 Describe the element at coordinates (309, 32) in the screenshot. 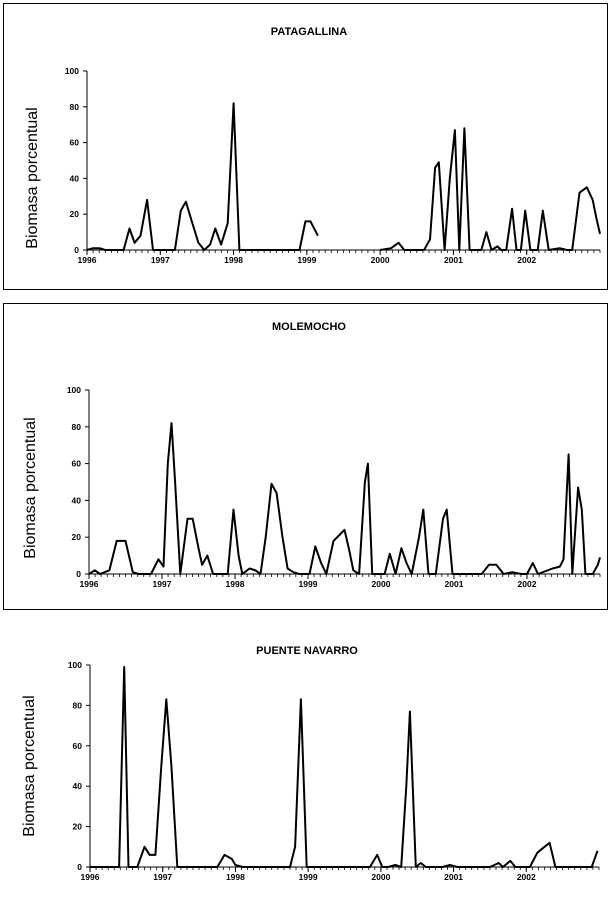

I see `chart-title: PATAGALLINA` at that location.